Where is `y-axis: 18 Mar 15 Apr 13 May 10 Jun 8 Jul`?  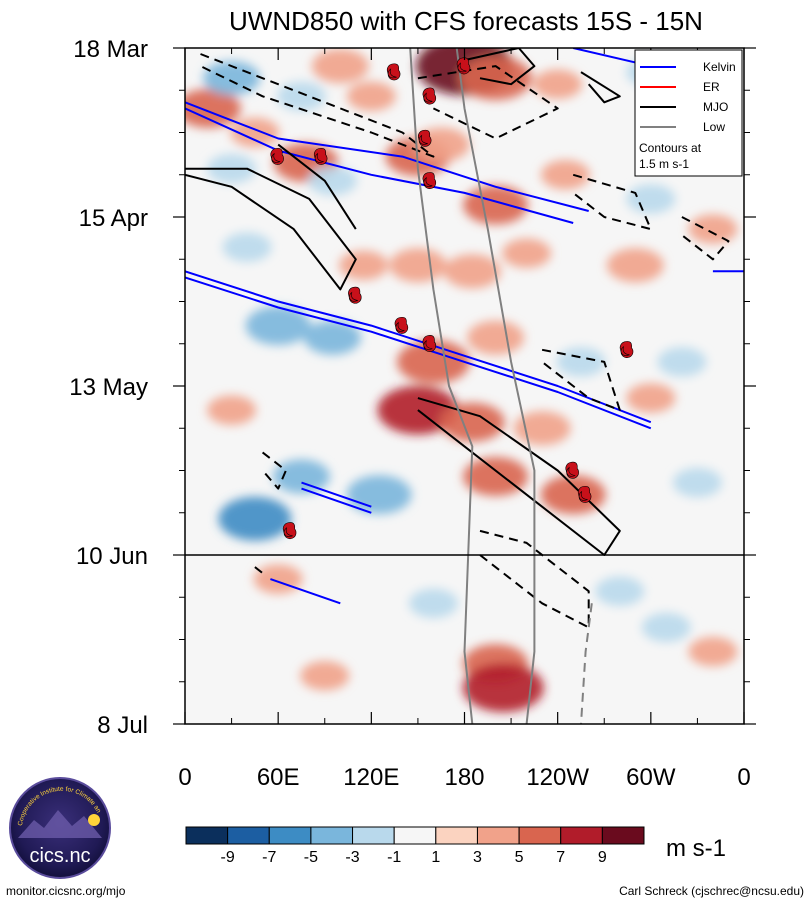
y-axis: 18 Mar 15 Apr 13 May 10 Jun 8 Jul is located at coordinates (108, 387).